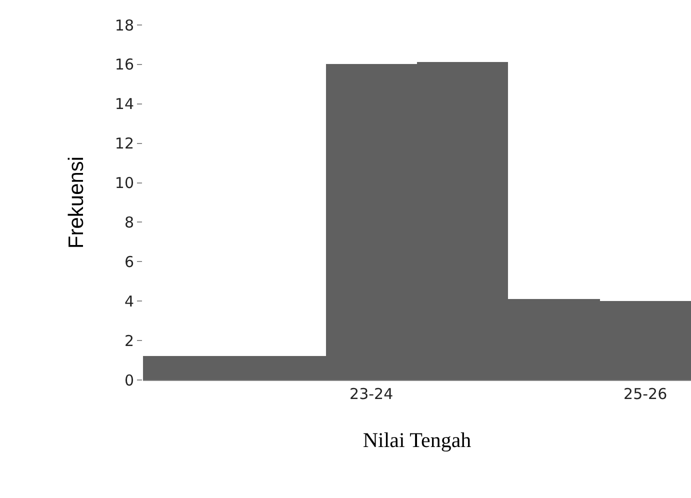 This screenshot has height=498, width=691. What do you see at coordinates (129, 261) in the screenshot?
I see `y-tick-label: 6` at bounding box center [129, 261].